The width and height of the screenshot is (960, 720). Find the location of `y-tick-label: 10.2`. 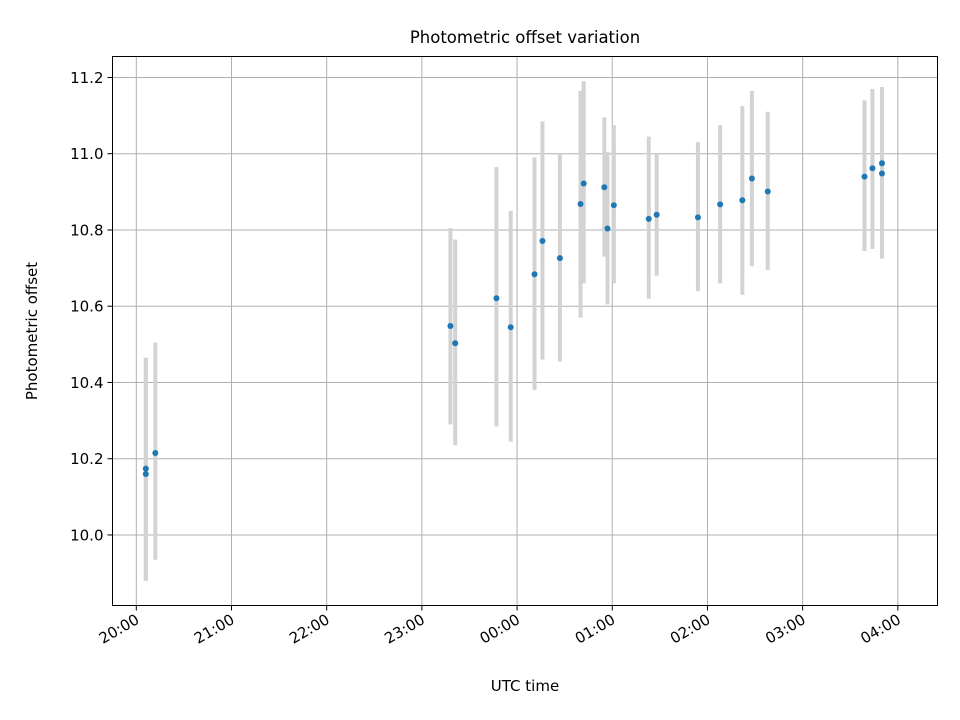

y-tick-label: 10.2 is located at coordinates (86, 459).